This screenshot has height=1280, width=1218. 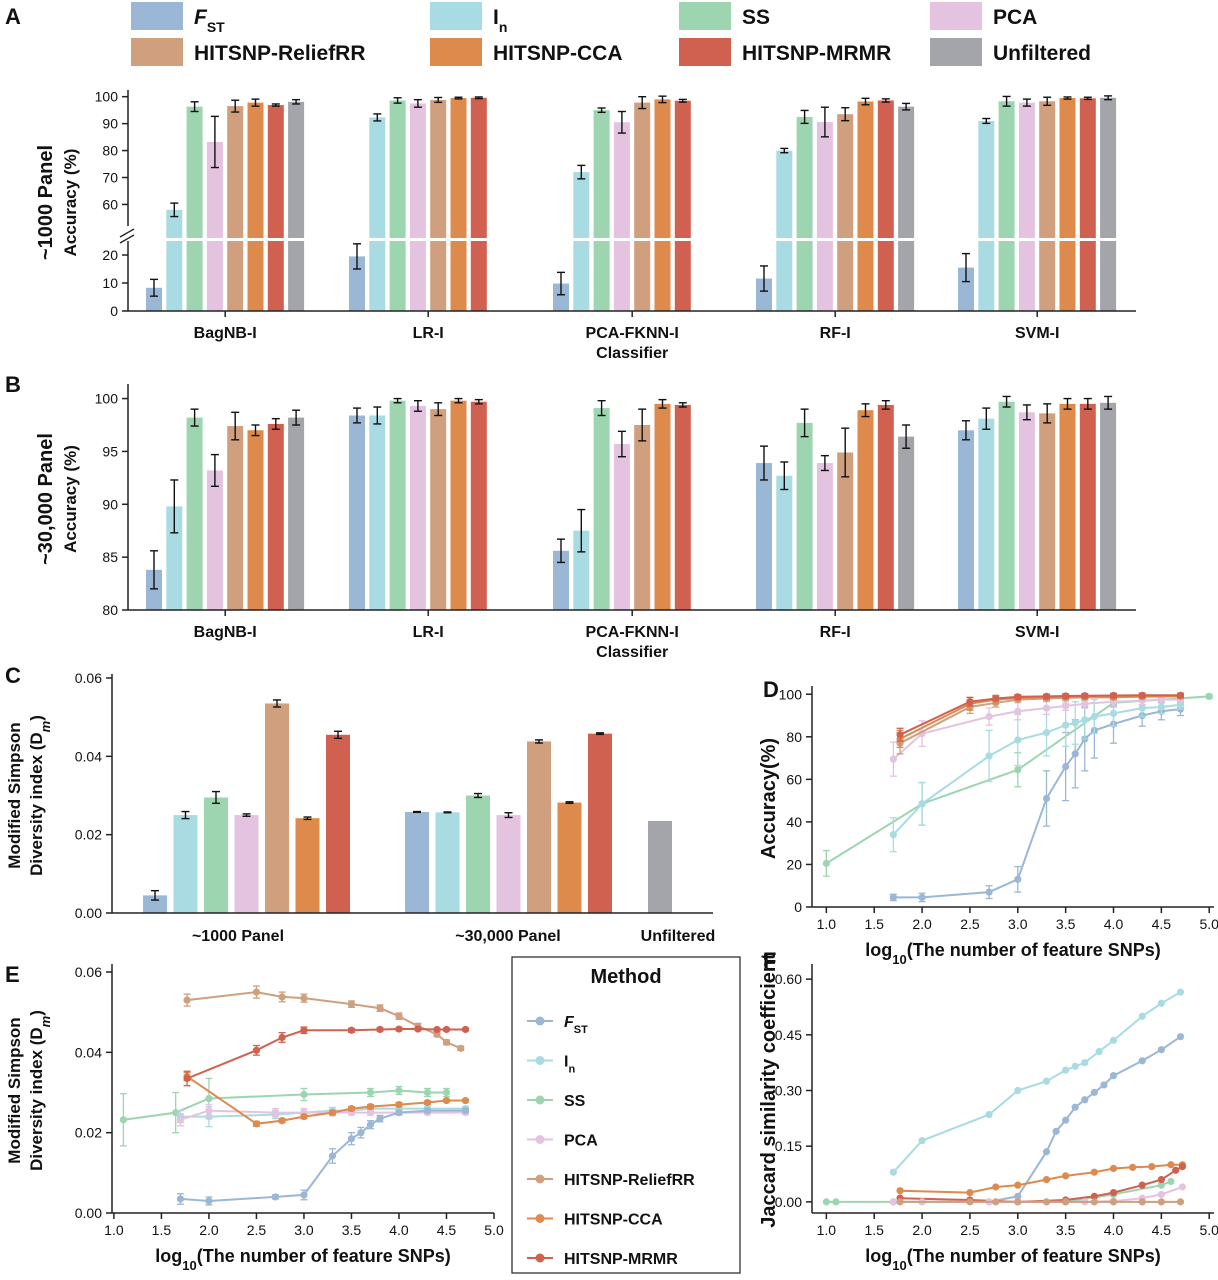 I want to click on x-tick-label-f-3: 2.5, so click(x=970, y=1230).